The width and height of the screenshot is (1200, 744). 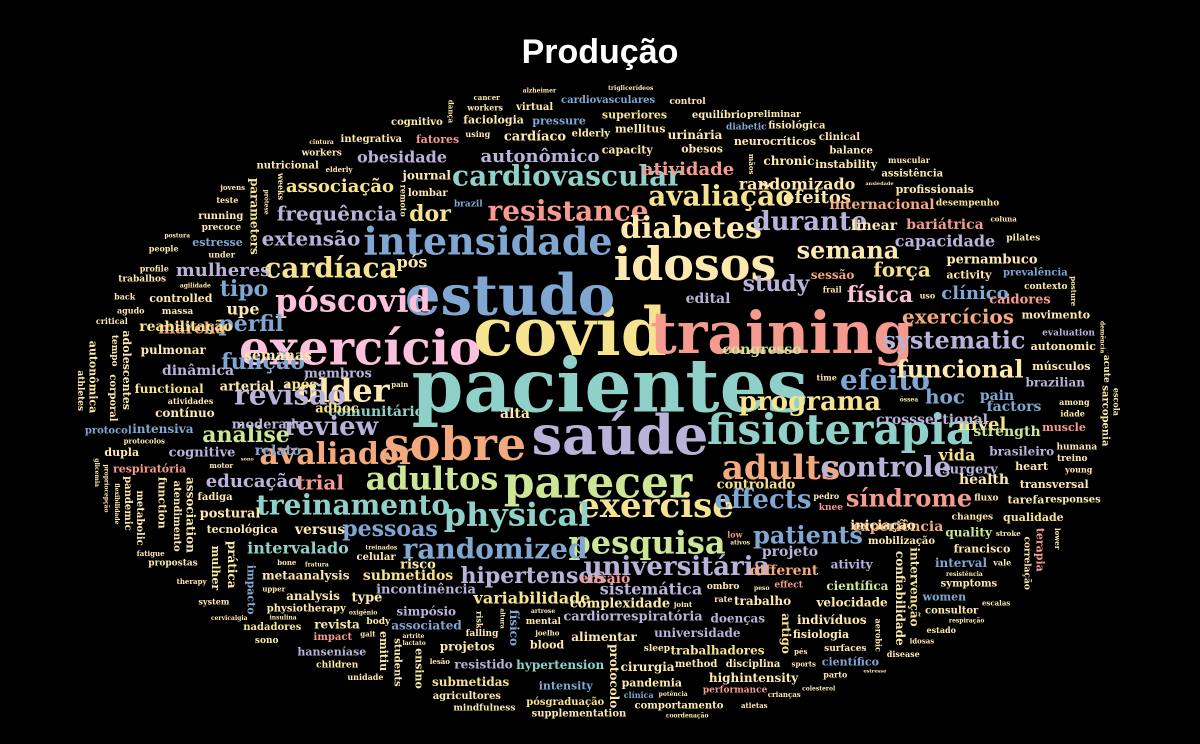 I want to click on word-11: resistance, so click(x=567, y=211).